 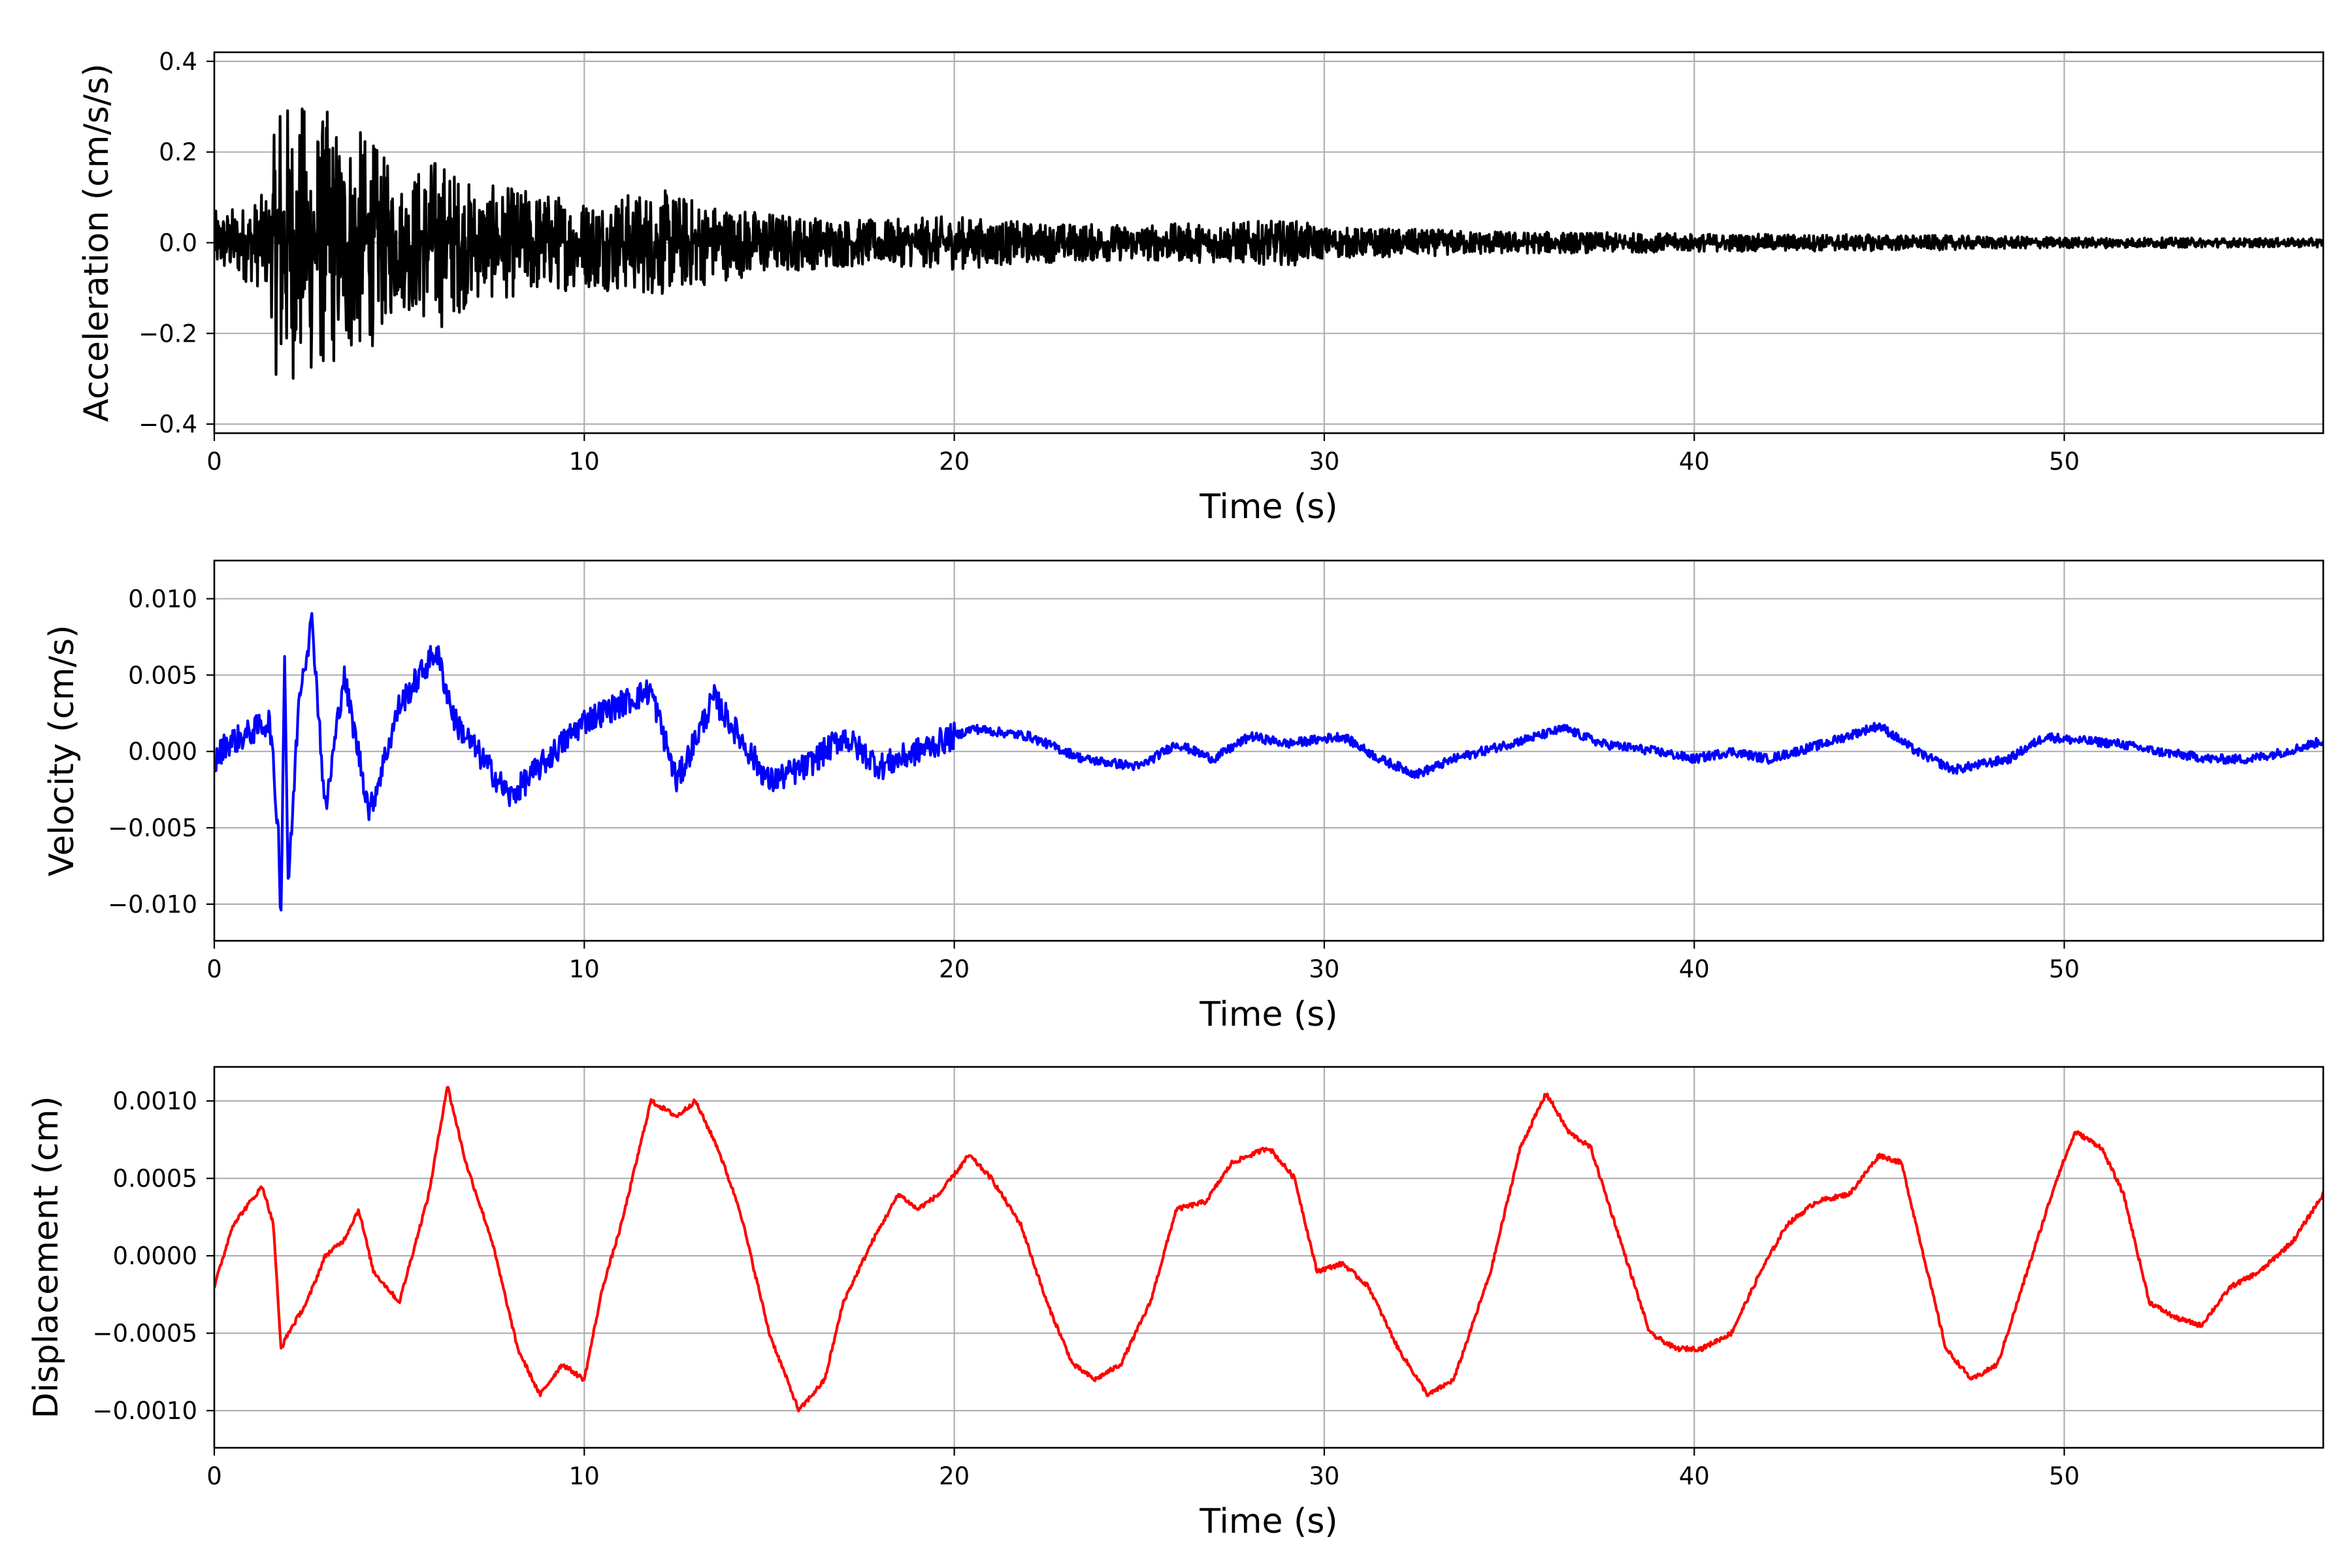 I want to click on y-tick-label: 0.0000, so click(x=155, y=1256).